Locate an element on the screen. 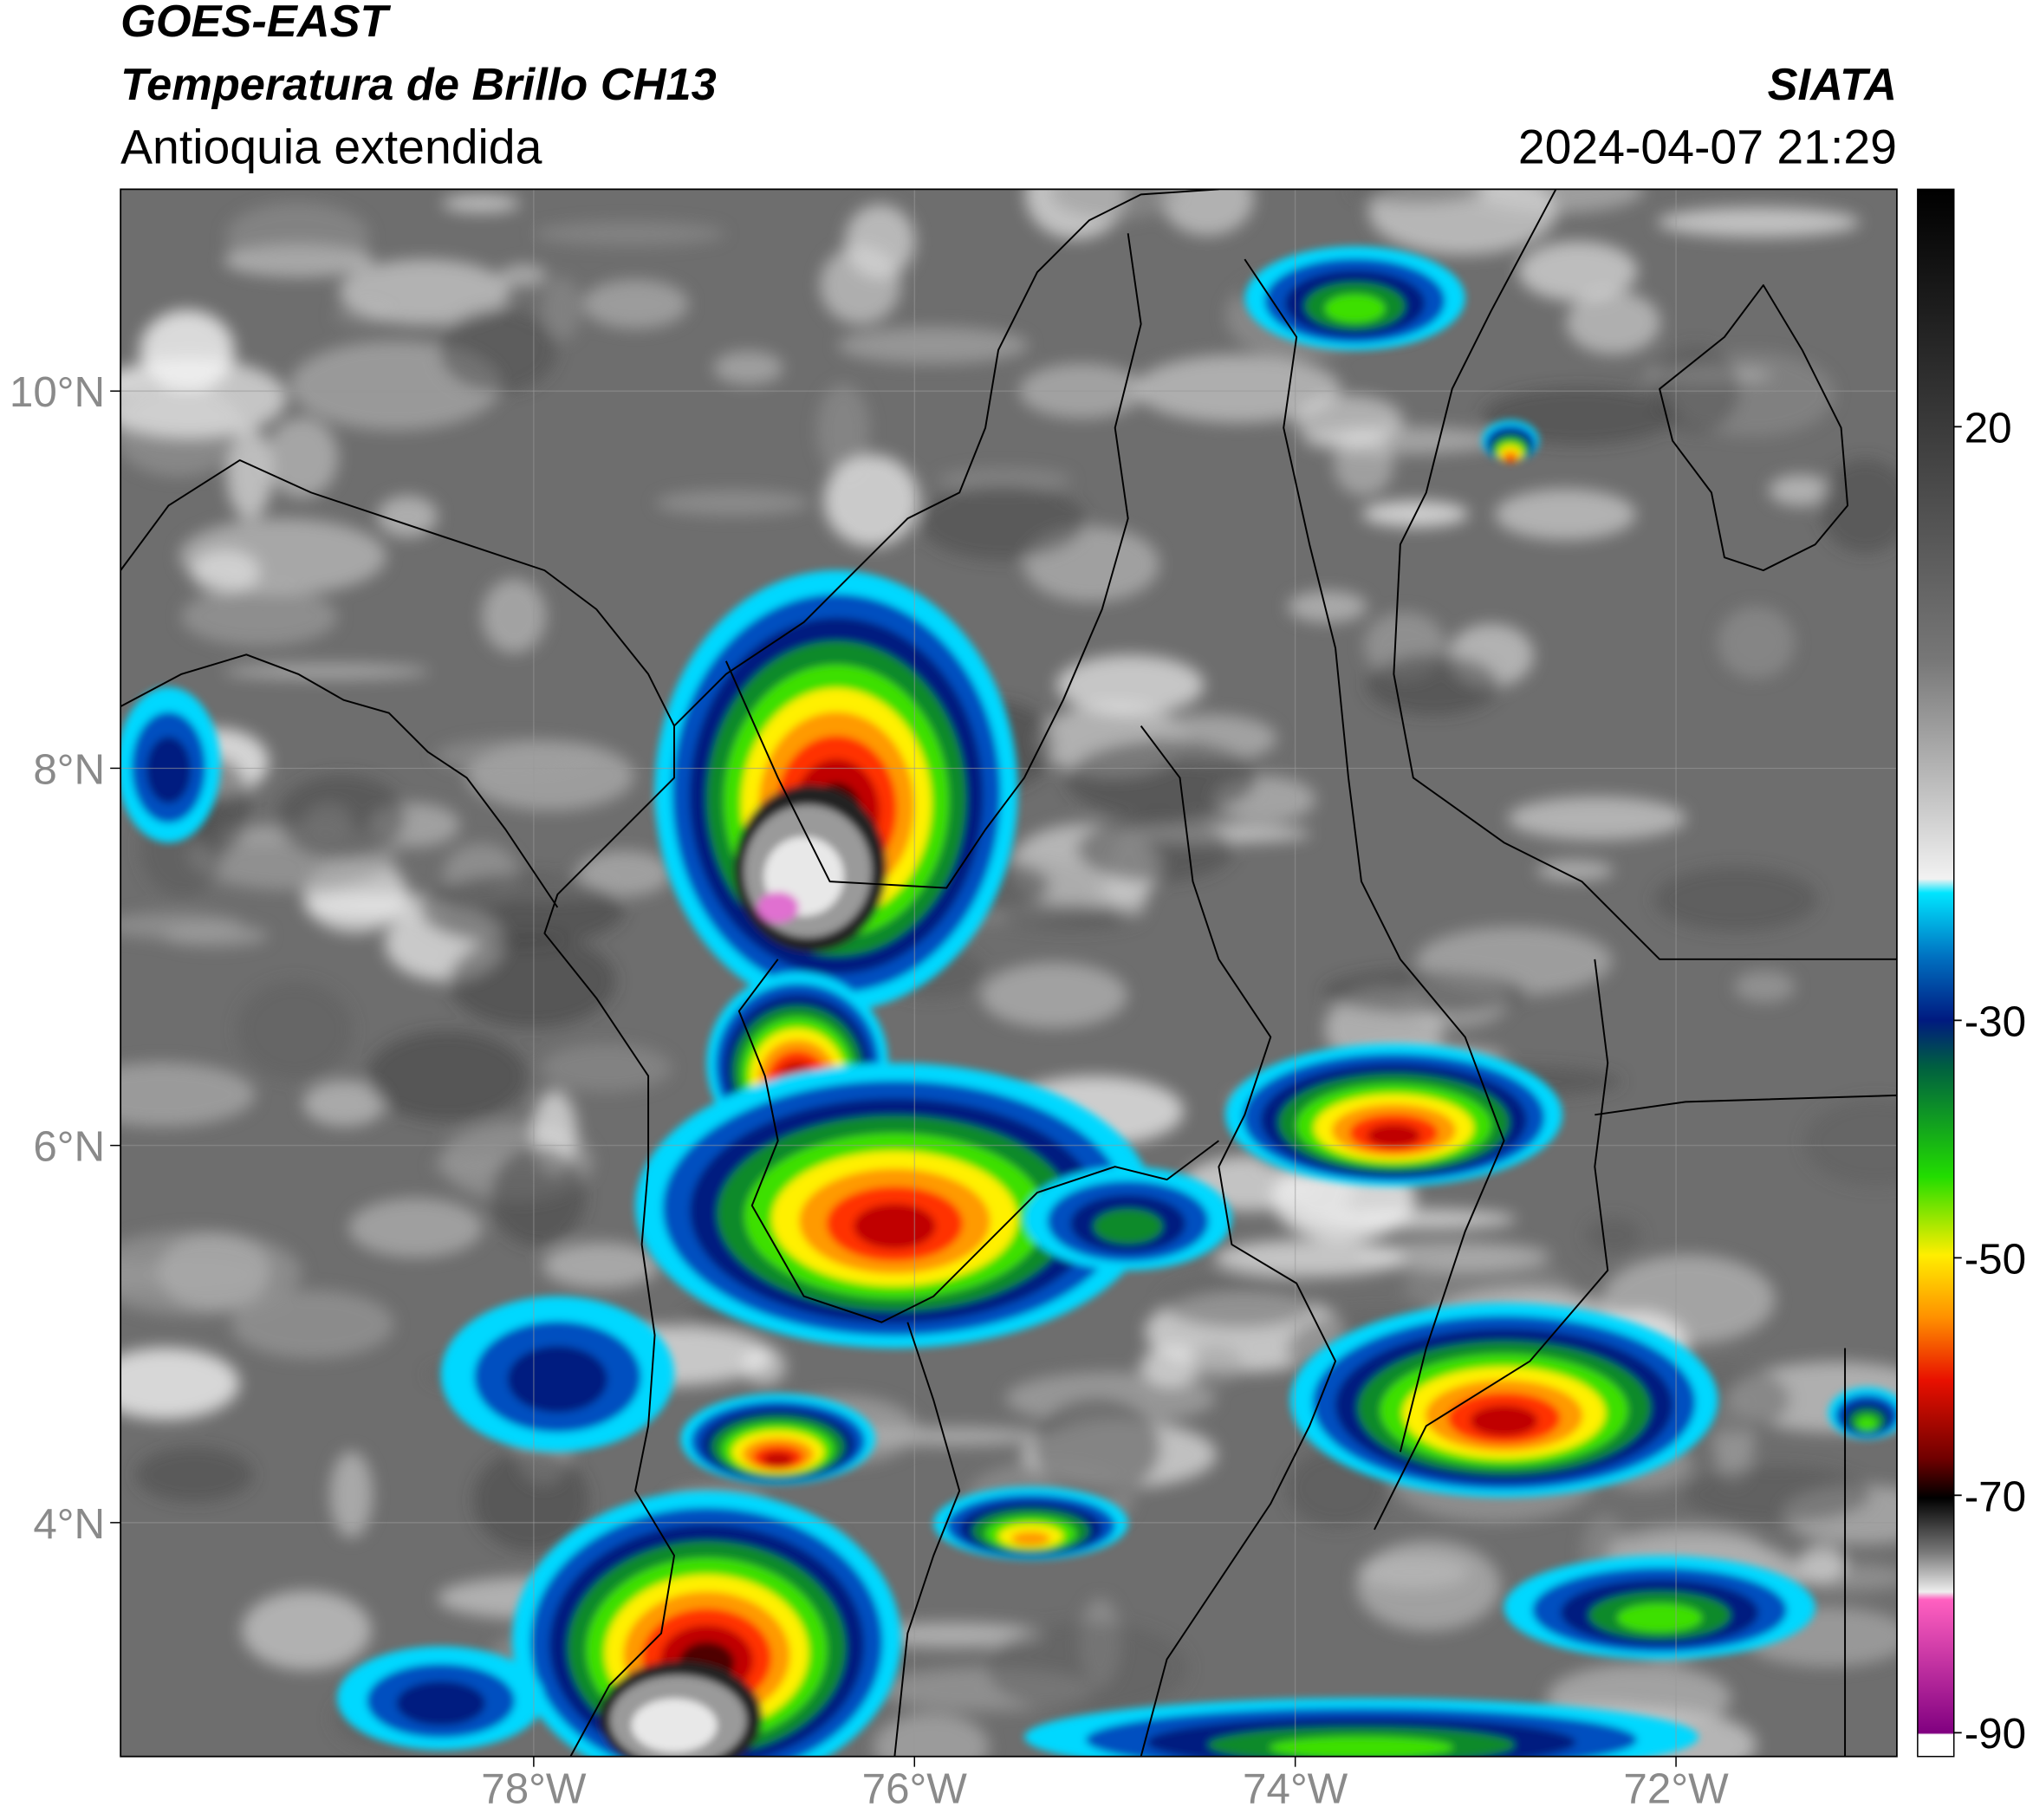 The image size is (2033, 1820). agency: SIATA is located at coordinates (1832, 85).